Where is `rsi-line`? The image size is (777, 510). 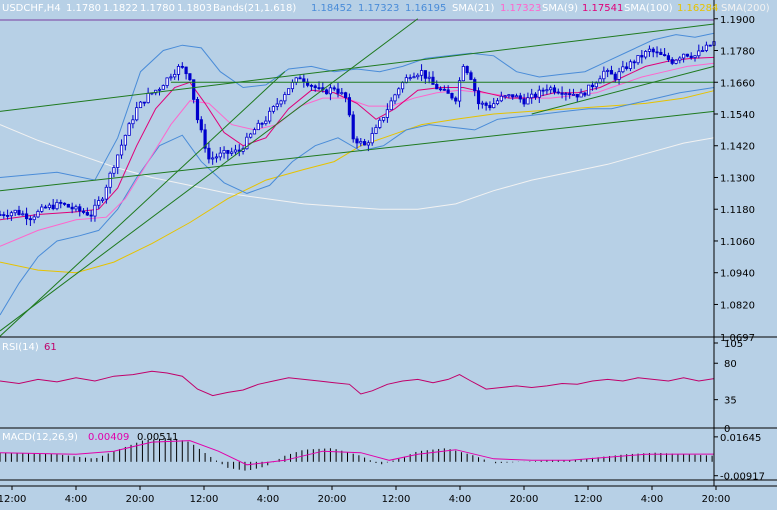 rsi-line is located at coordinates (357, 383).